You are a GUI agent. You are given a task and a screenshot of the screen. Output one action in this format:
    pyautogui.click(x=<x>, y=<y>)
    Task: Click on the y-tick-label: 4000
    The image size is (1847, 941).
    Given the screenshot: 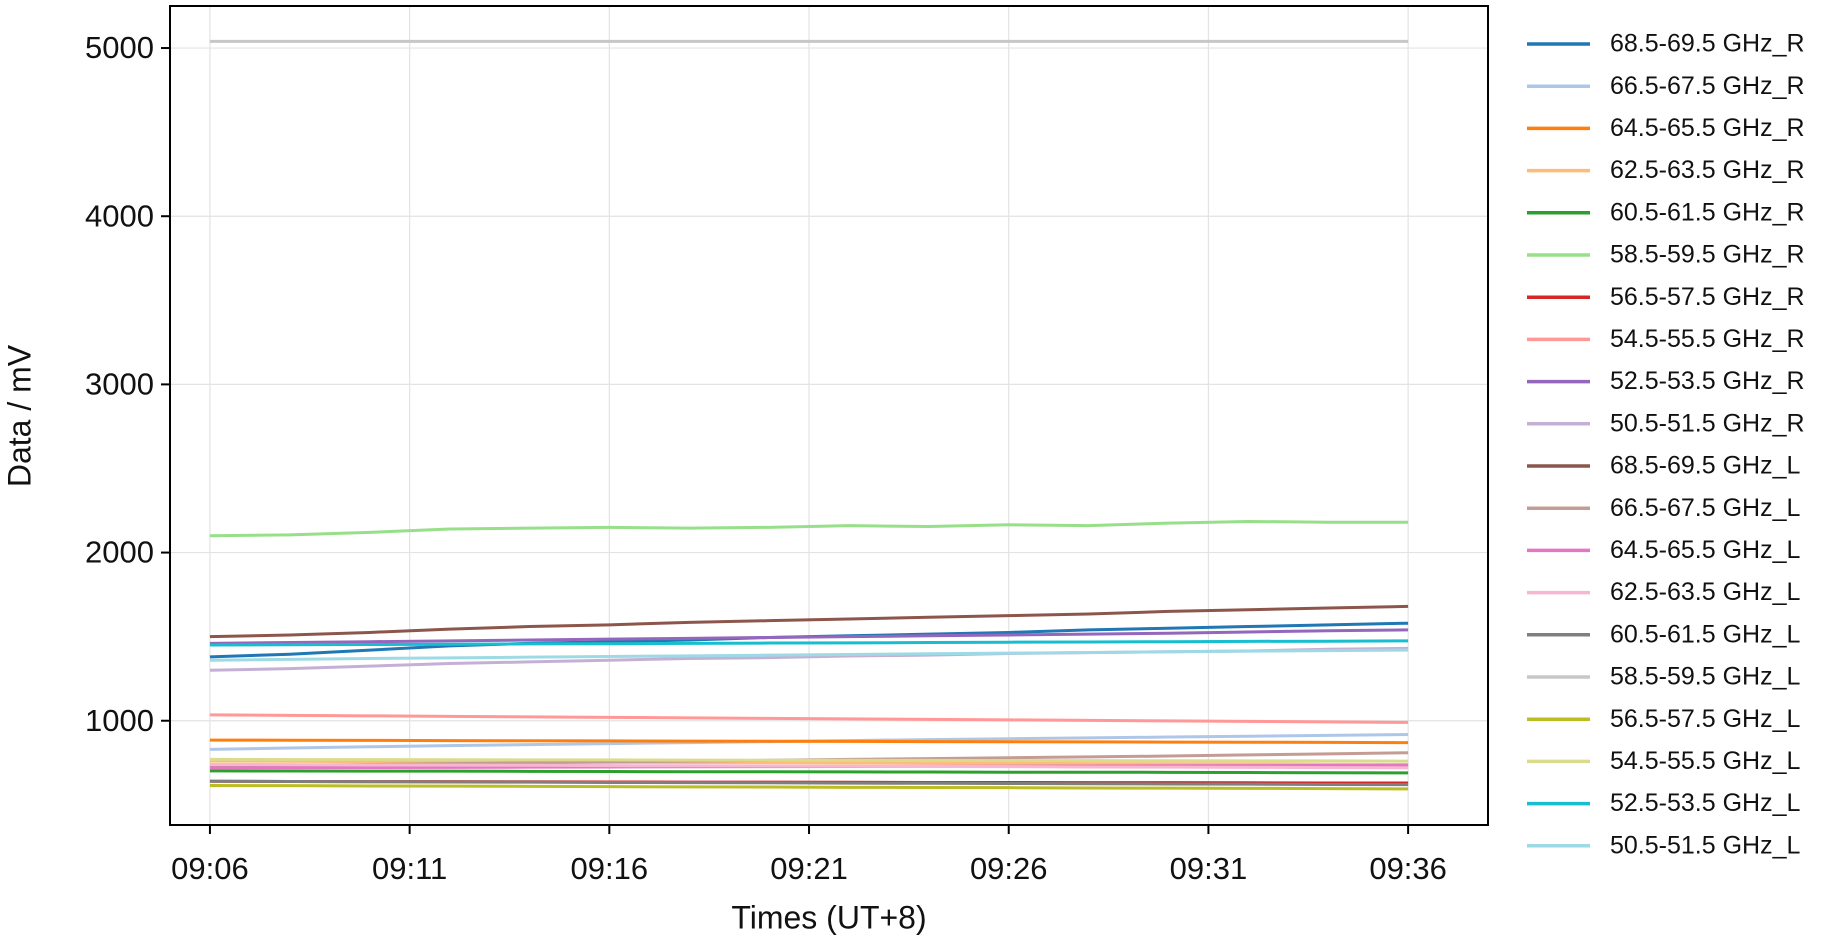 What is the action you would take?
    pyautogui.click(x=119, y=215)
    